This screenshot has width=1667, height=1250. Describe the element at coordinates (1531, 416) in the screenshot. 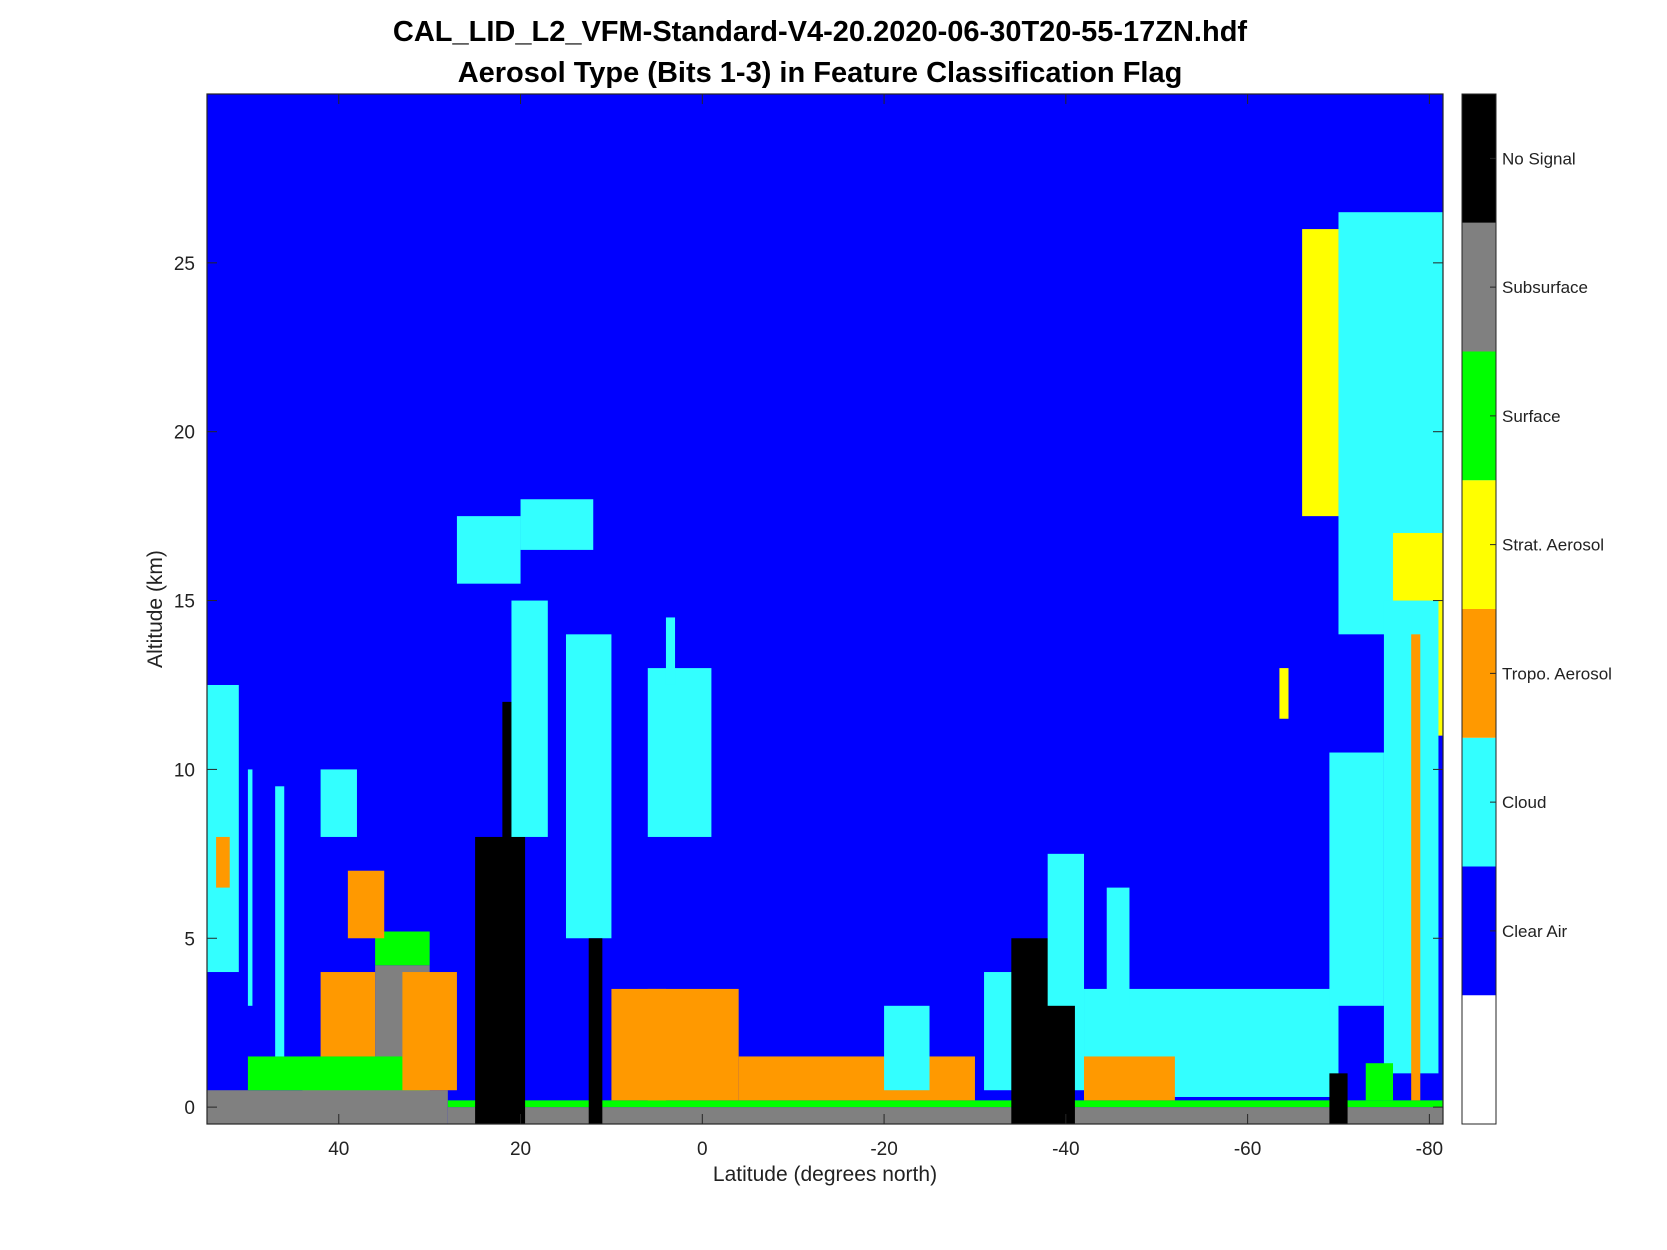

I see `colorbar-label-surface: Surface` at that location.